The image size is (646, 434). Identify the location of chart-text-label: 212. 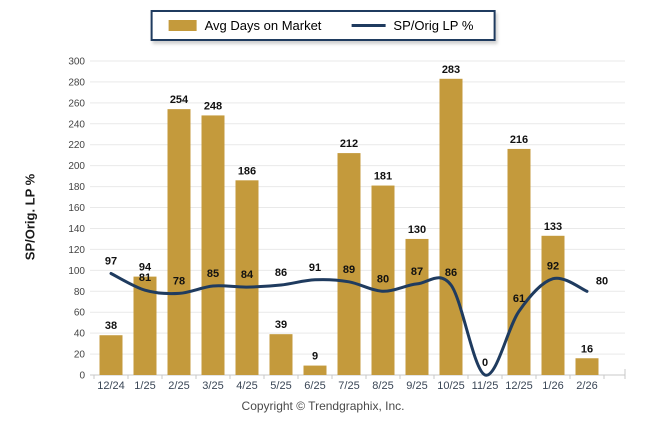
(349, 144).